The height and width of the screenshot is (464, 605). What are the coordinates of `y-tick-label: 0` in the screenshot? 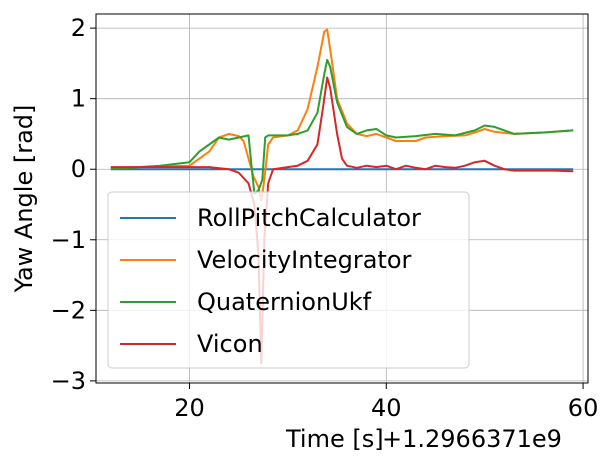 It's located at (78, 169).